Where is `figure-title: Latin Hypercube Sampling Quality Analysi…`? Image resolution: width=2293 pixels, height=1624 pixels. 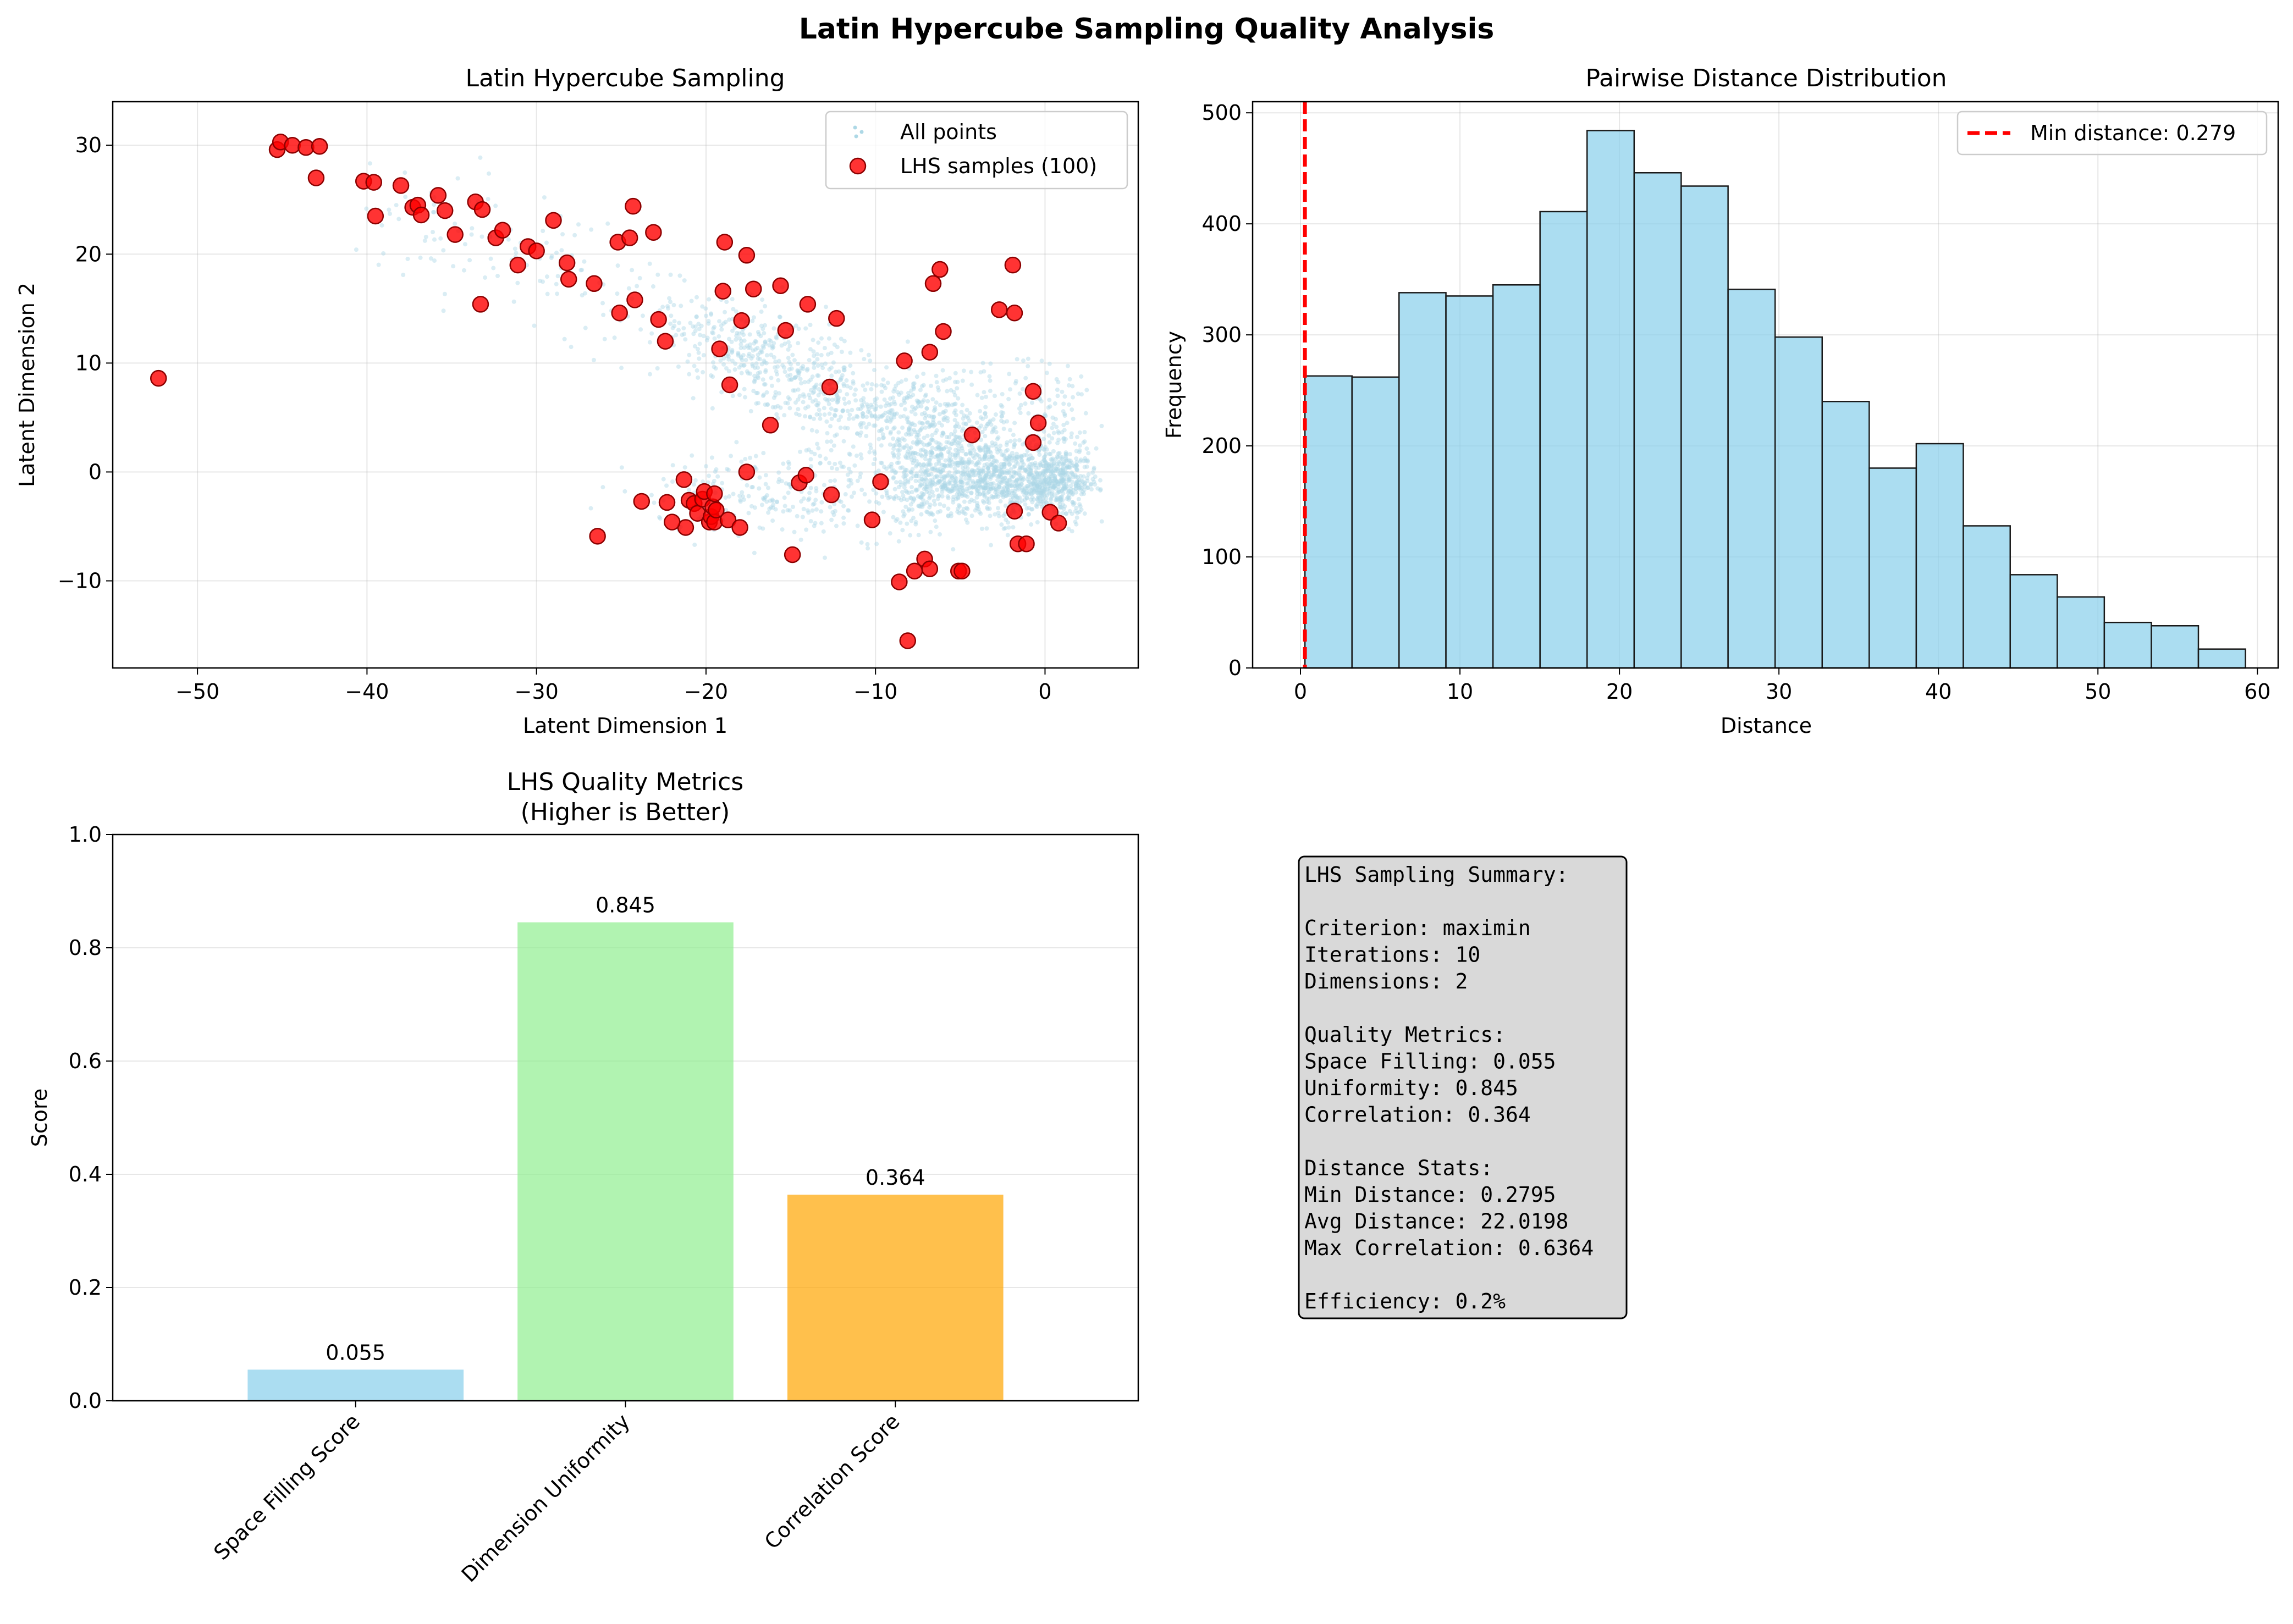
figure-title: Latin Hypercube Sampling Quality Analysi… is located at coordinates (1147, 29).